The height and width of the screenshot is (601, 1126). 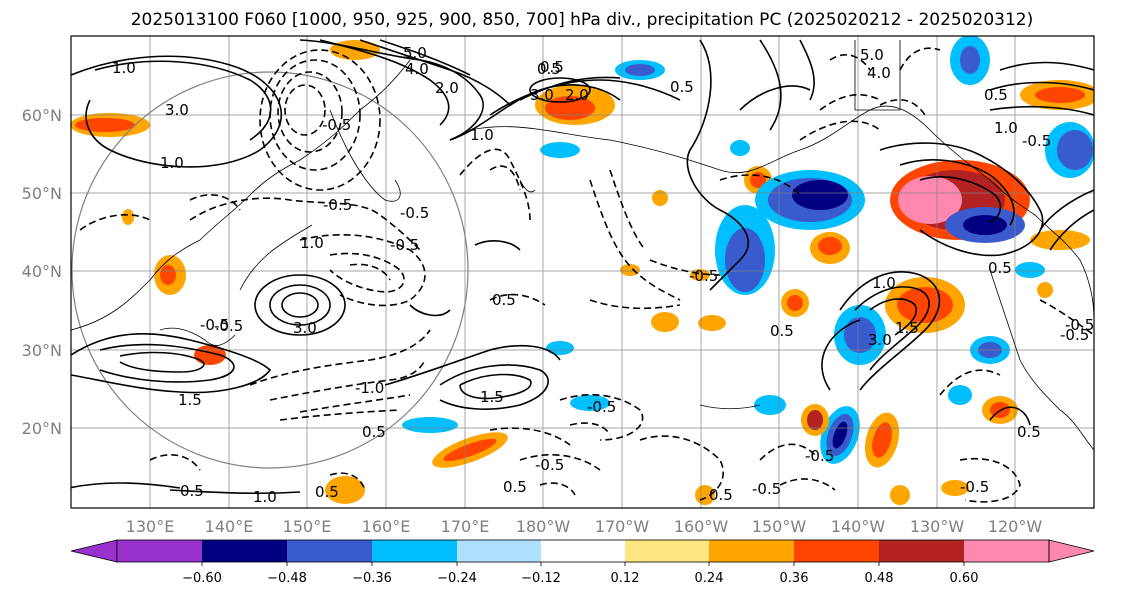 I want to click on colorbar-tick-label: 0.60, so click(x=964, y=578).